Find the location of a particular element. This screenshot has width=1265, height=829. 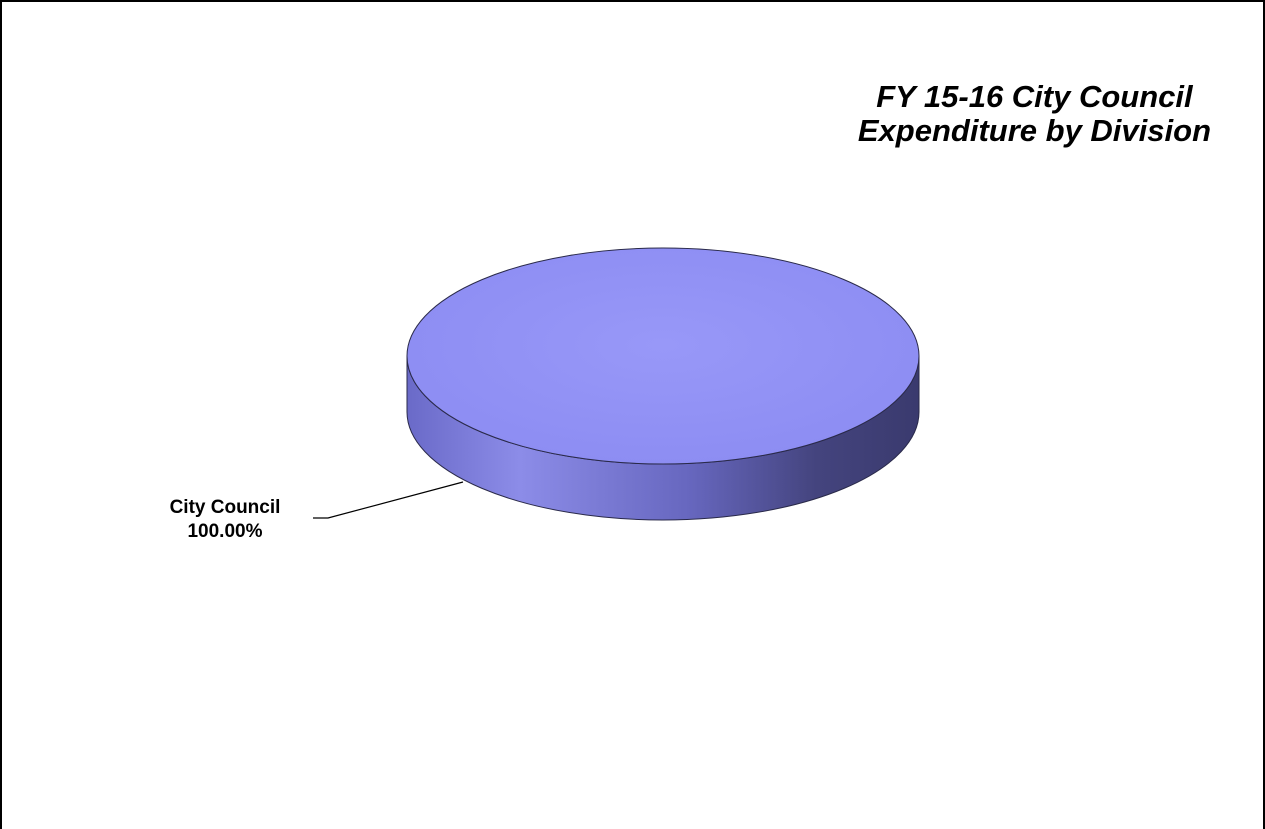

slice-label: City Council 100.00% is located at coordinates (225, 520).